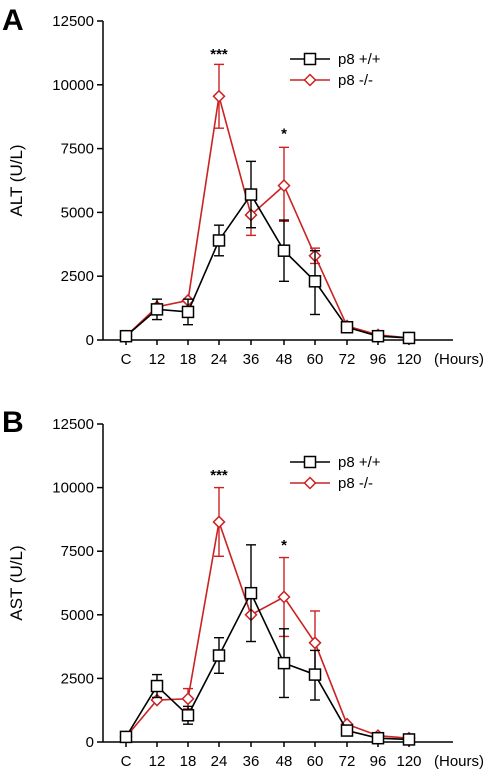  What do you see at coordinates (13, 20) in the screenshot?
I see `panel-label: A` at bounding box center [13, 20].